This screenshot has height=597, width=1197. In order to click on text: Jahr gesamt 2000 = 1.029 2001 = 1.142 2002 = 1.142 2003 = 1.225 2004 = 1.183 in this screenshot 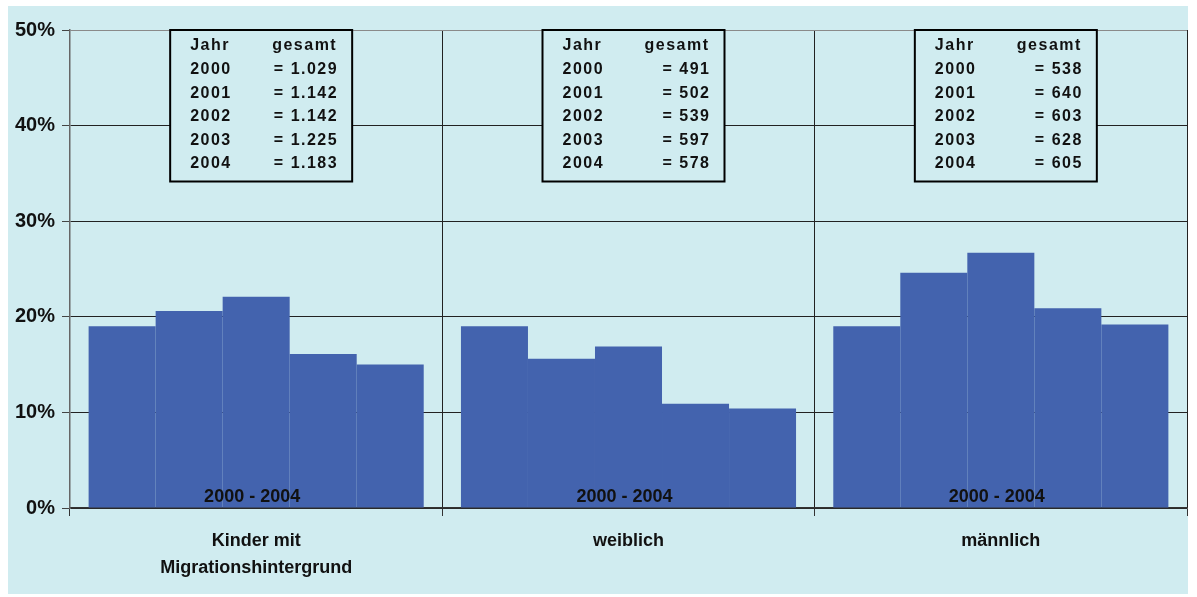, I will do `click(264, 104)`.